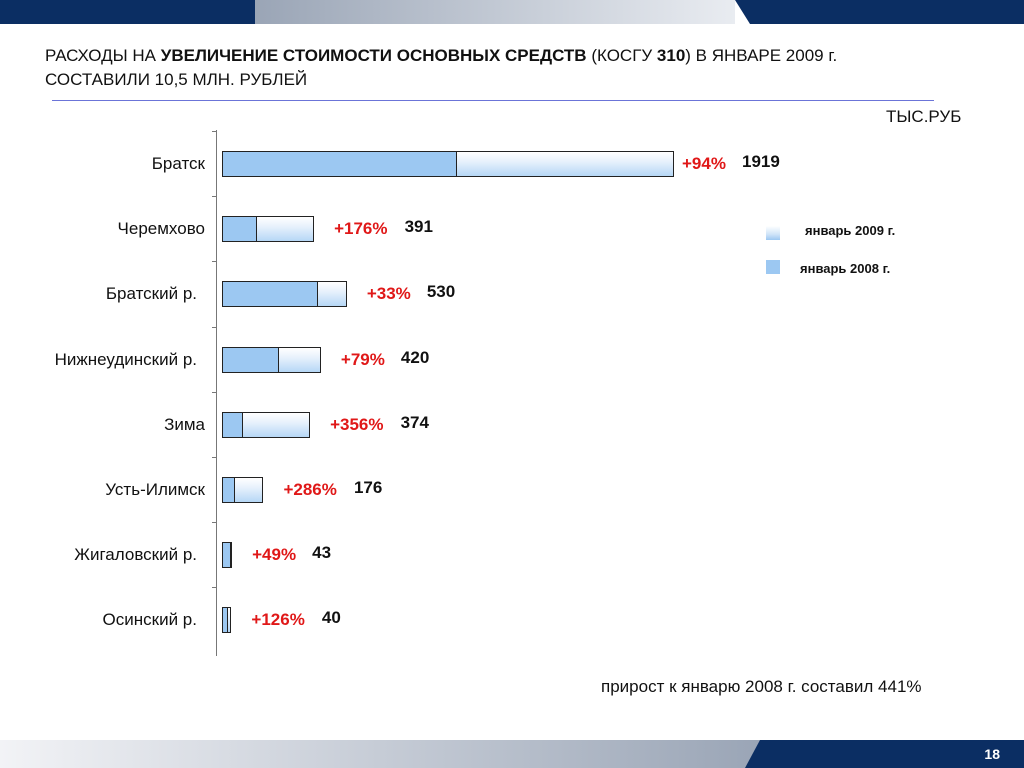 This screenshot has height=768, width=1024. What do you see at coordinates (184, 424) in the screenshot?
I see `category-label: Зима` at bounding box center [184, 424].